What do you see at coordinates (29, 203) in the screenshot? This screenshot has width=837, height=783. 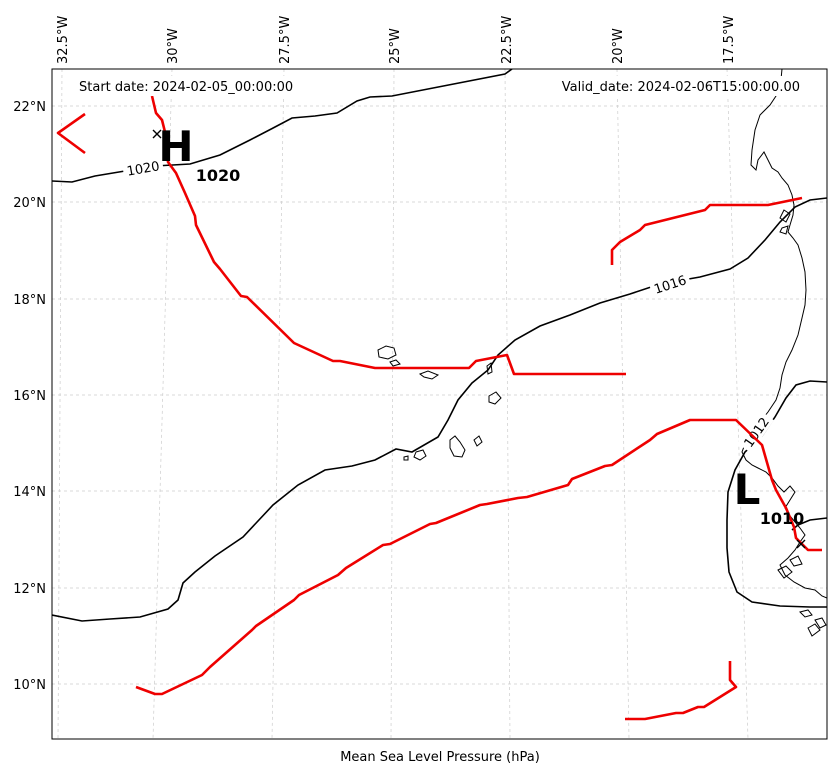 I see `lat-tick-label: 20°N` at bounding box center [29, 203].